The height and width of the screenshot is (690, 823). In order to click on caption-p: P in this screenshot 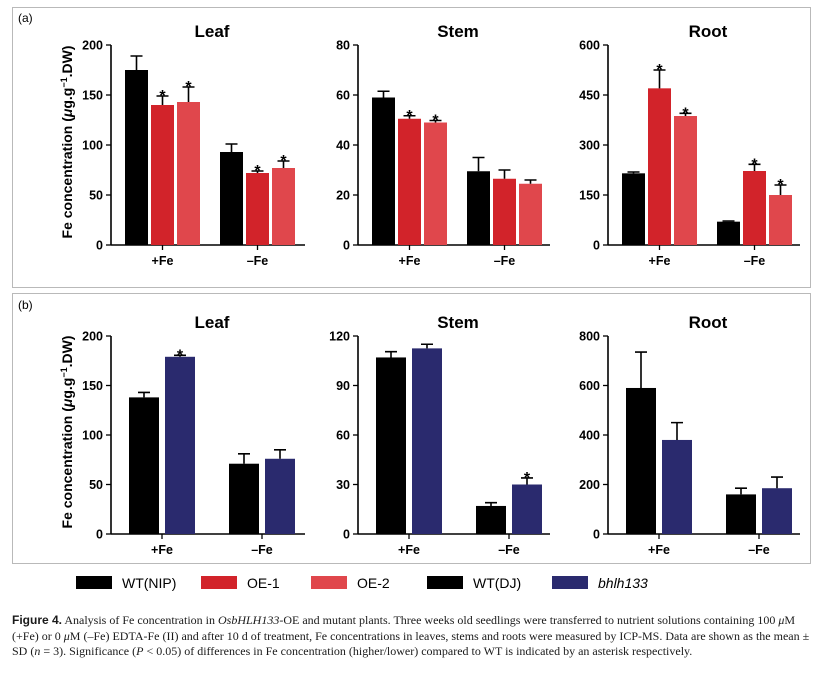, I will do `click(140, 651)`.